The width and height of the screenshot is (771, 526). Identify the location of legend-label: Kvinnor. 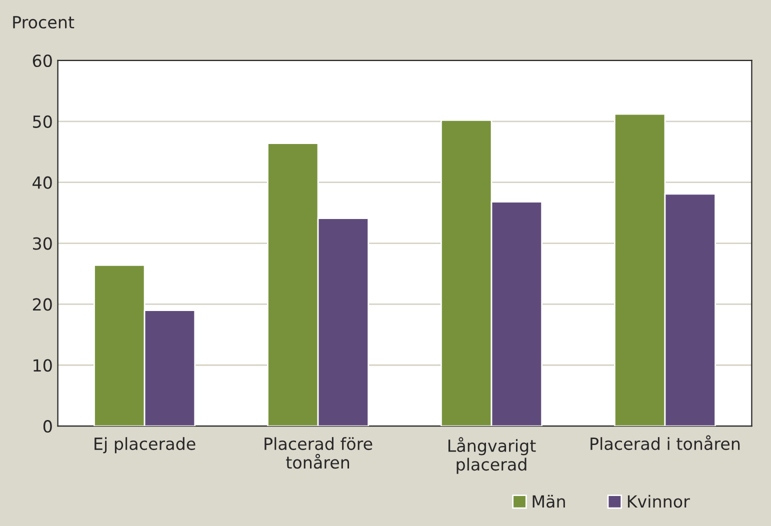
(659, 501).